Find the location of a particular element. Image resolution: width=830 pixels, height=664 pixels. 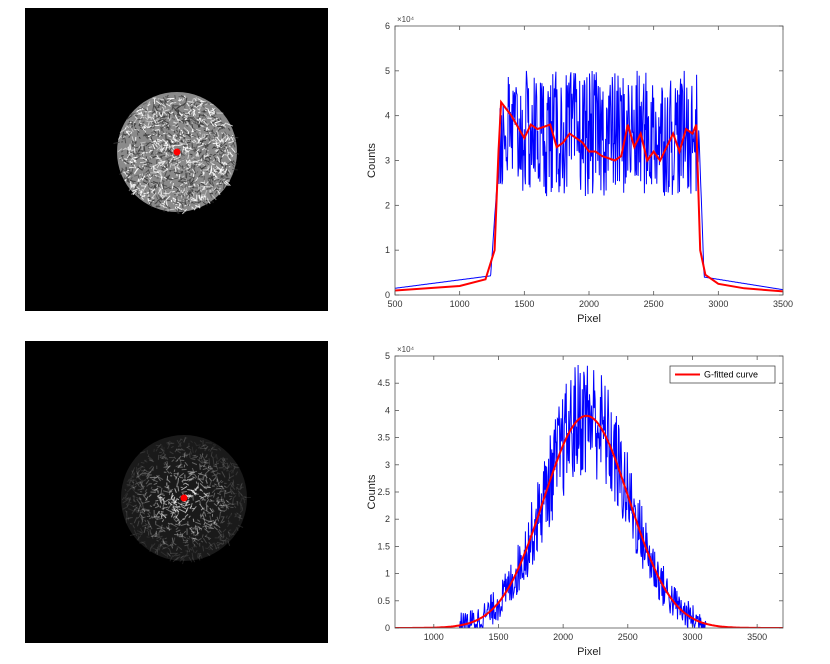

y-tick-label: 4.5 is located at coordinates (383, 383).